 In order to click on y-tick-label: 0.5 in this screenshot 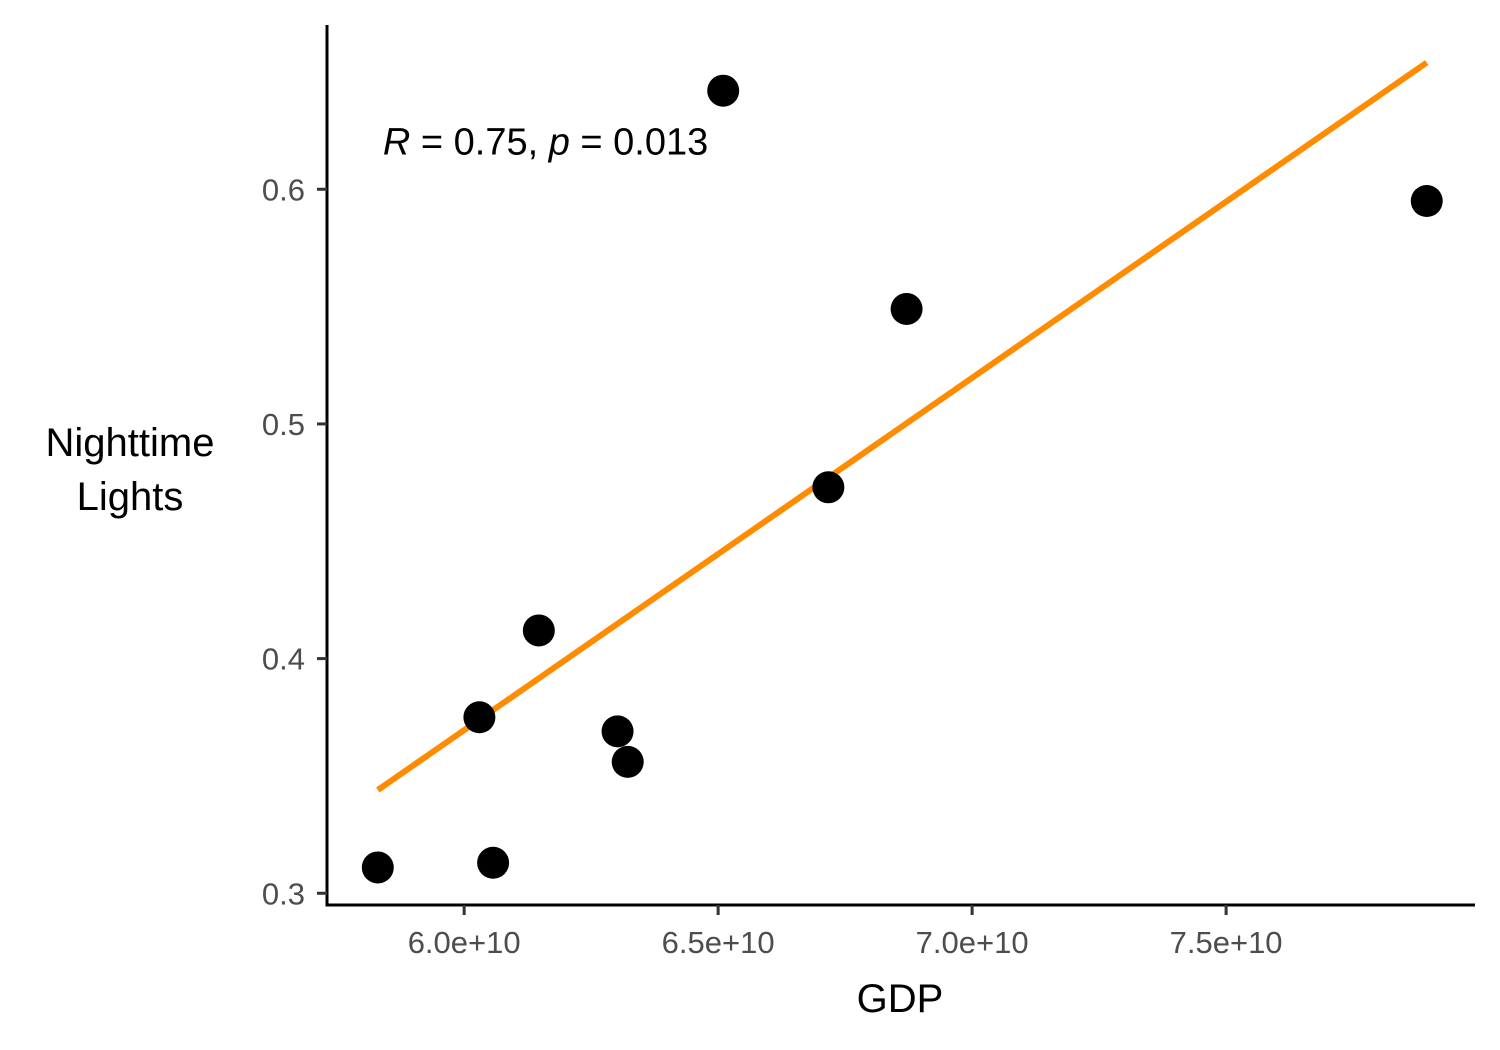, I will do `click(283, 424)`.